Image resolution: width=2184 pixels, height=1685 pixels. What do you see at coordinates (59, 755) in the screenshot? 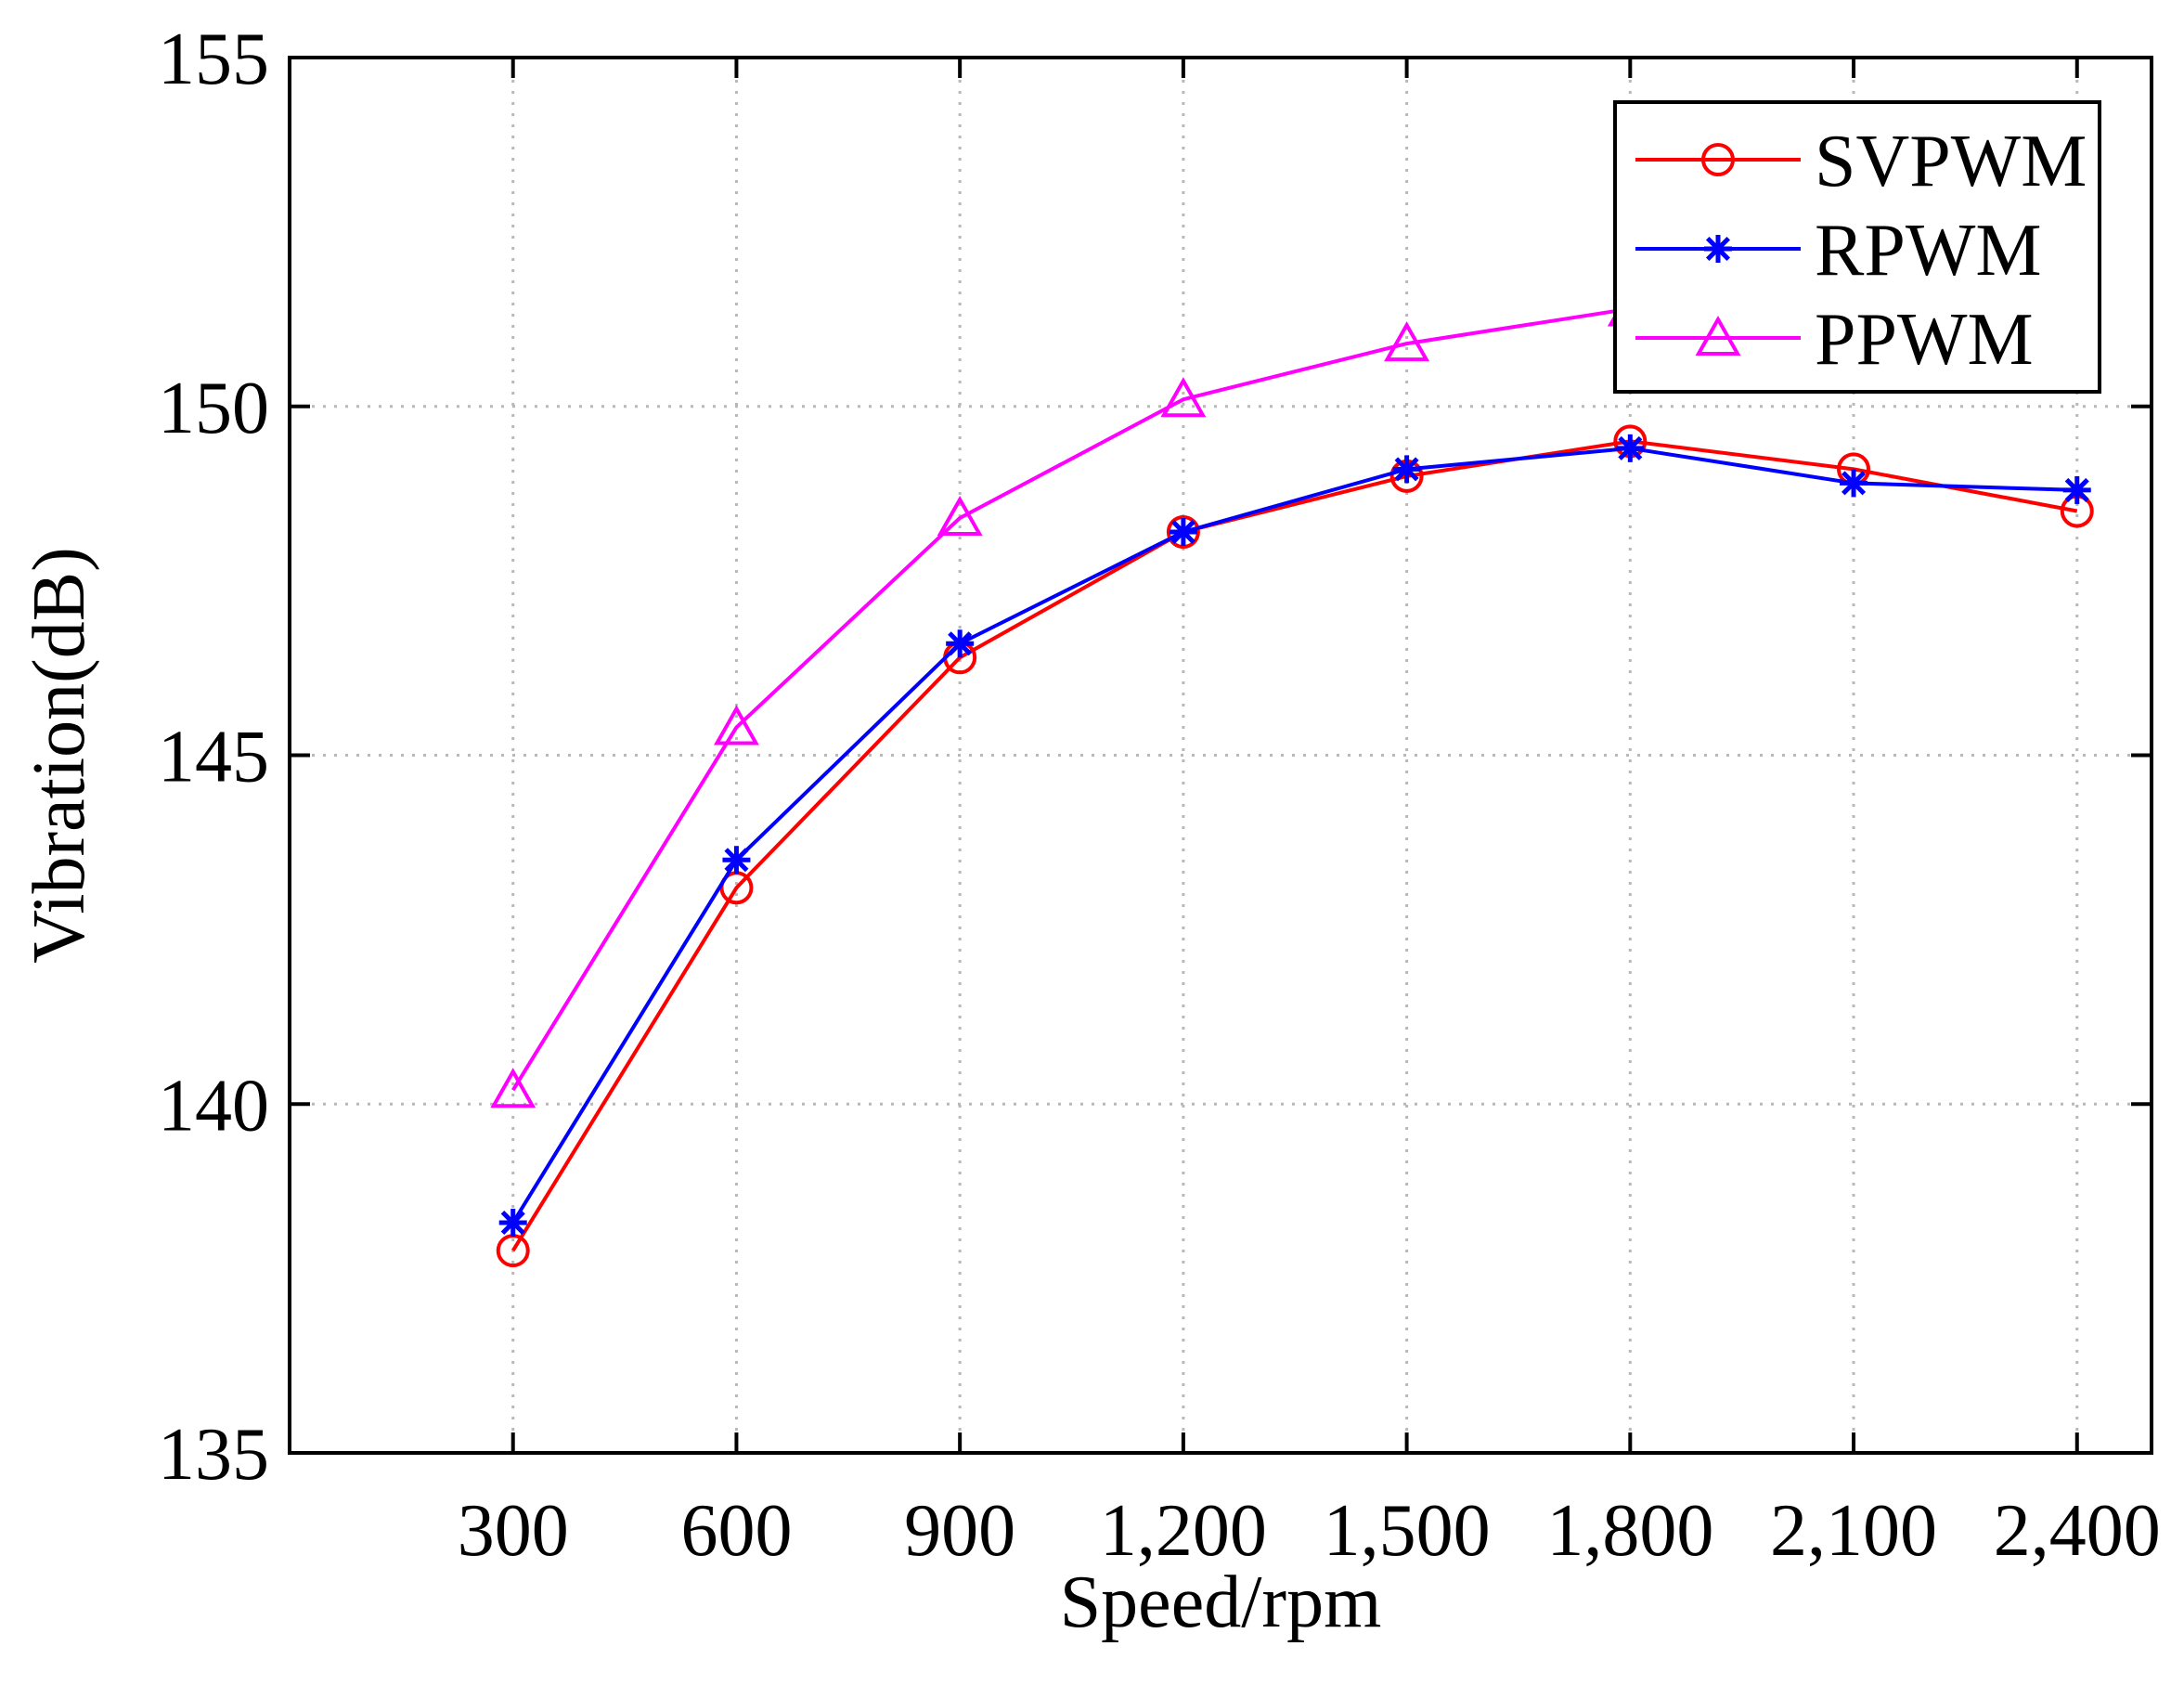
I see `y-axis-title: Vibration(dB)` at bounding box center [59, 755].